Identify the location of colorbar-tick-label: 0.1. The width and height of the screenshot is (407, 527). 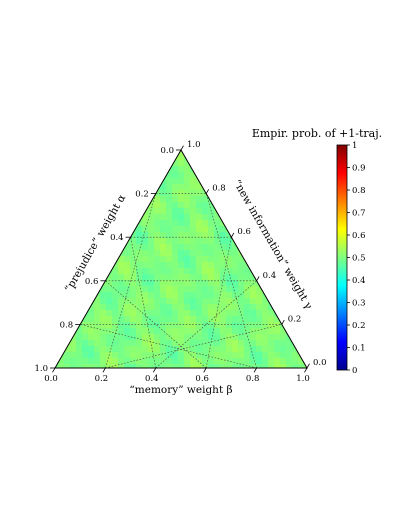
(359, 349).